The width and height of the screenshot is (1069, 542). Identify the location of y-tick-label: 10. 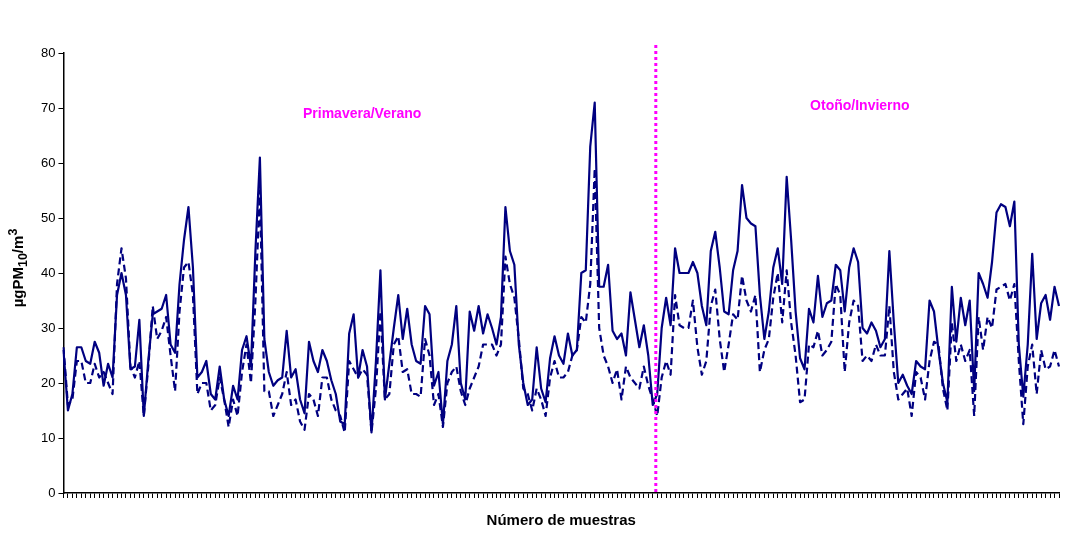
(48, 437).